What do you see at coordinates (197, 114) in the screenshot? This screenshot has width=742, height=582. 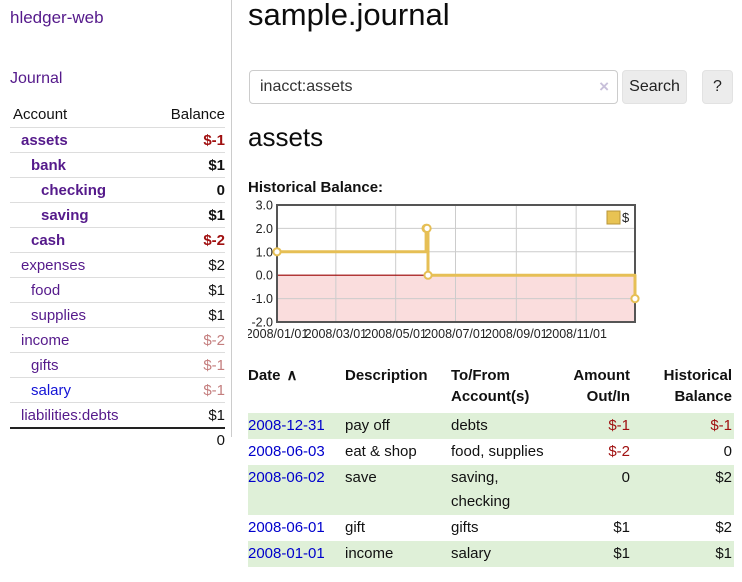 I see `accounts-header-balance: Balance` at bounding box center [197, 114].